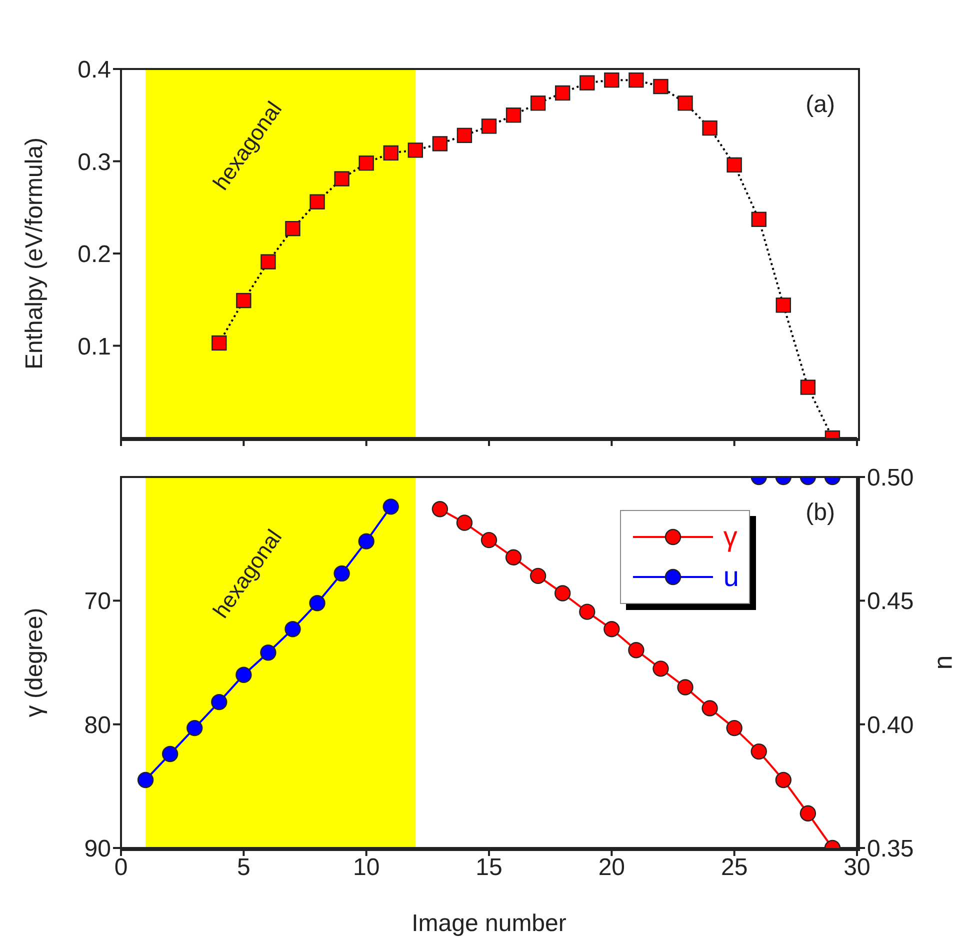  Describe the element at coordinates (890, 725) in the screenshot. I see `y2-tick-label: 0.40` at that location.